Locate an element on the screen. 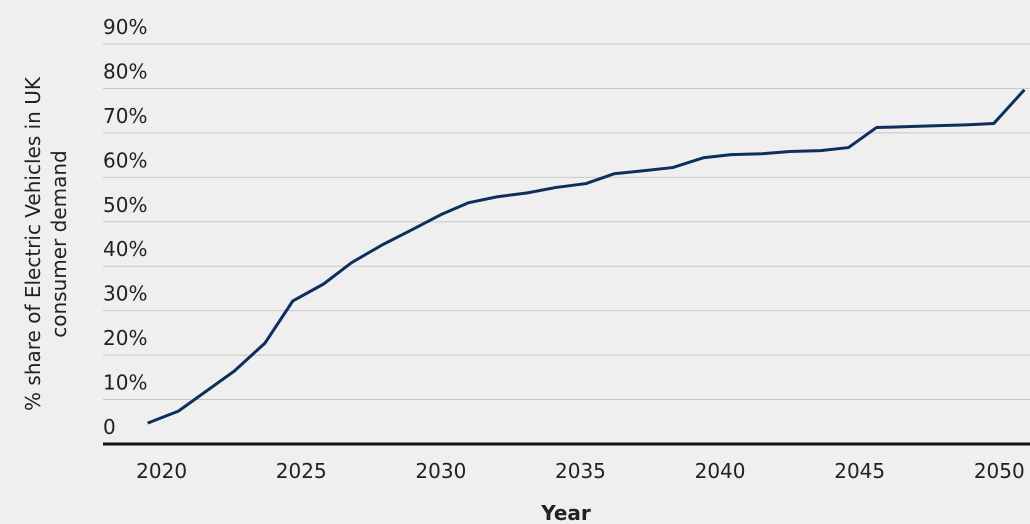 Image resolution: width=1030 pixels, height=524 pixels. y-axis-title: % share of Electric Vehicles in UK is located at coordinates (33, 243).